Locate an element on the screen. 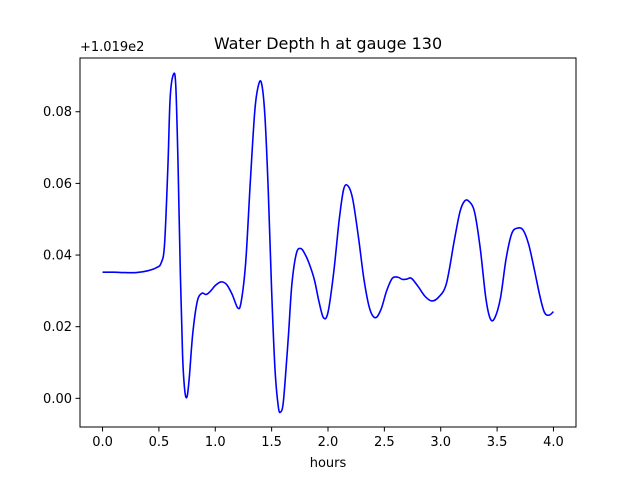 This screenshot has height=480, width=640. x-tick-label: 2.0 is located at coordinates (328, 442).